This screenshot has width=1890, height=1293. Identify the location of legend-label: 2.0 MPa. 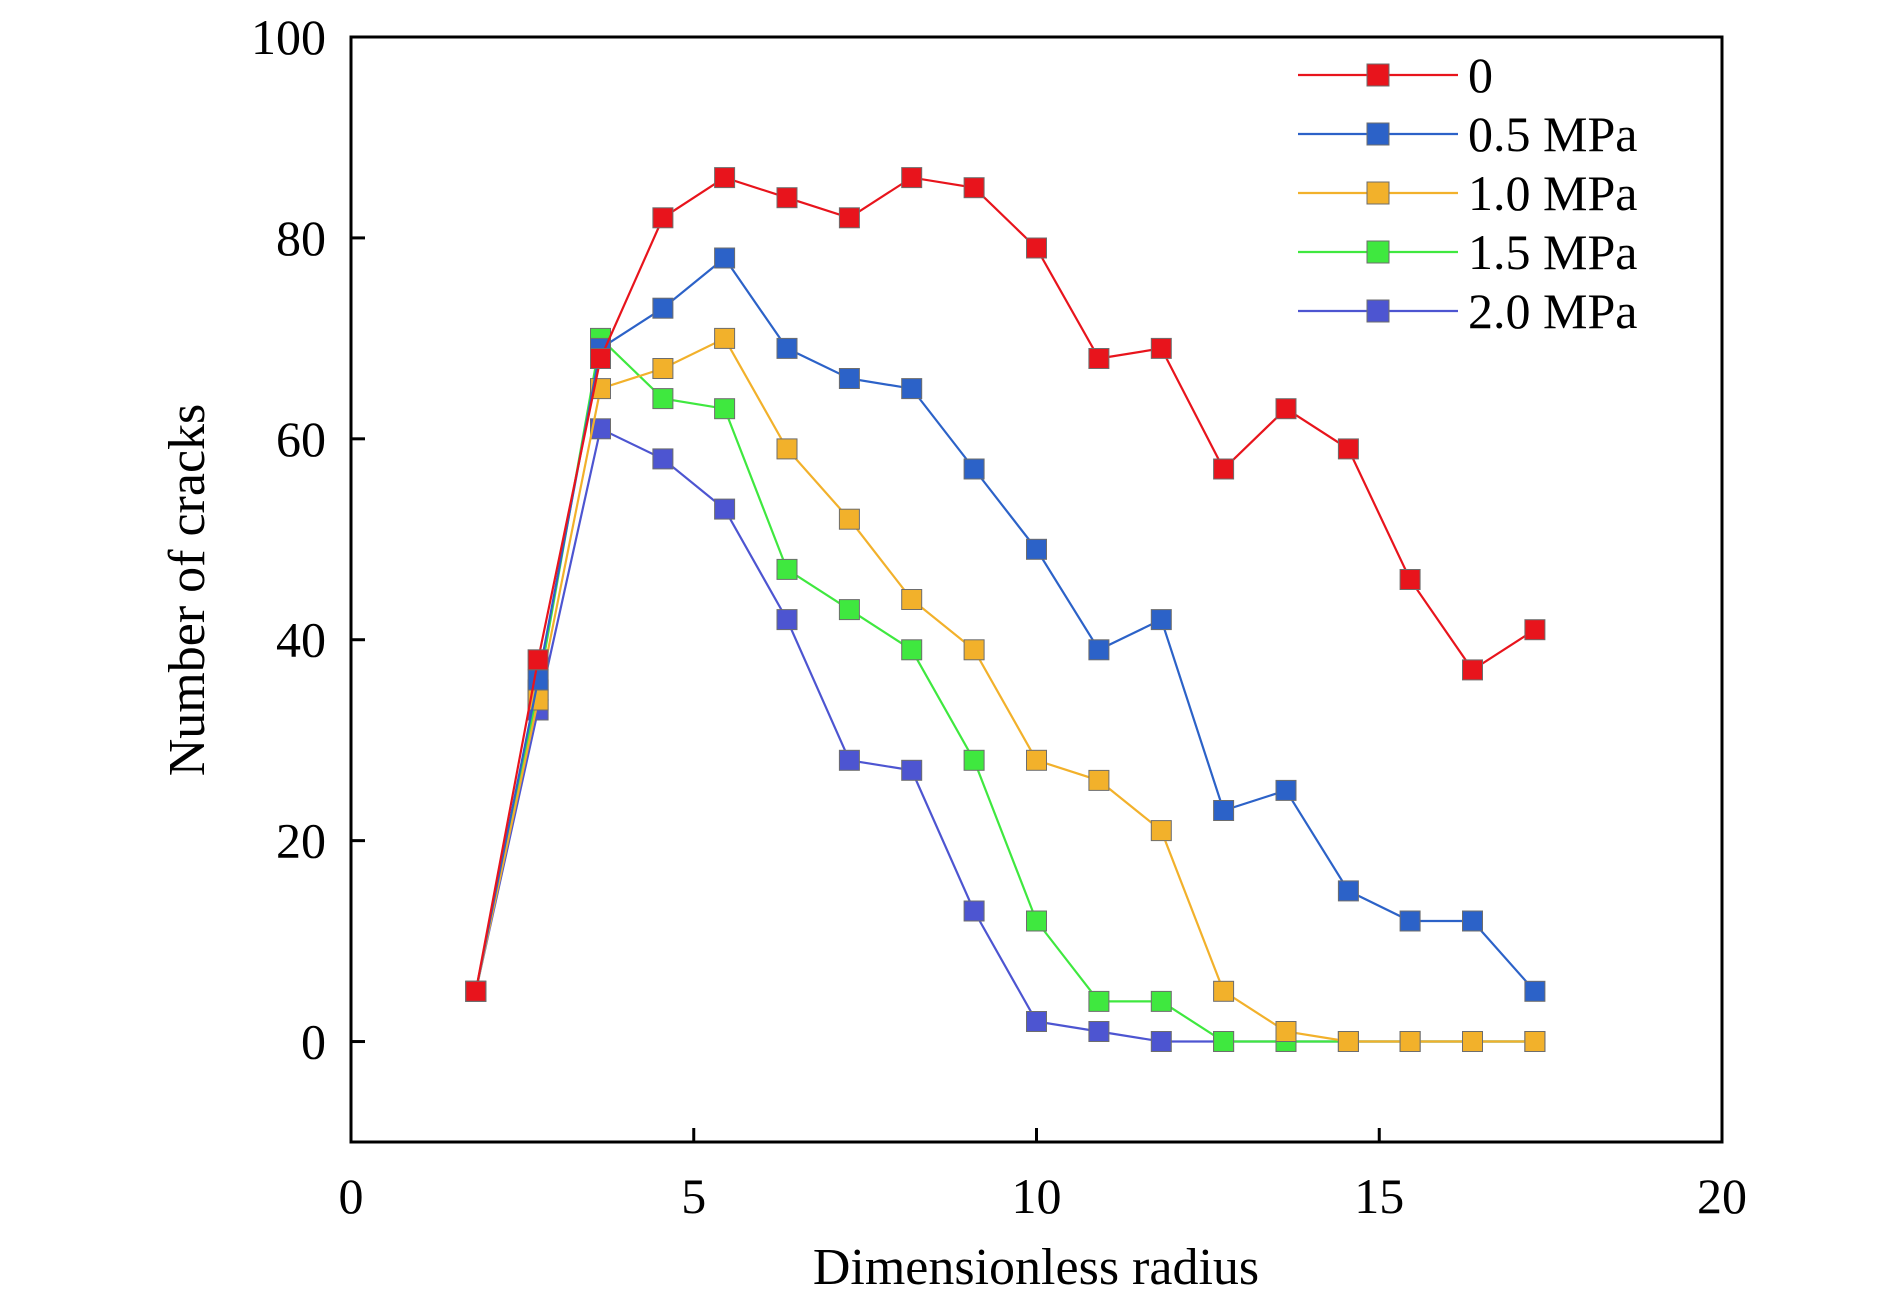
(1552, 311).